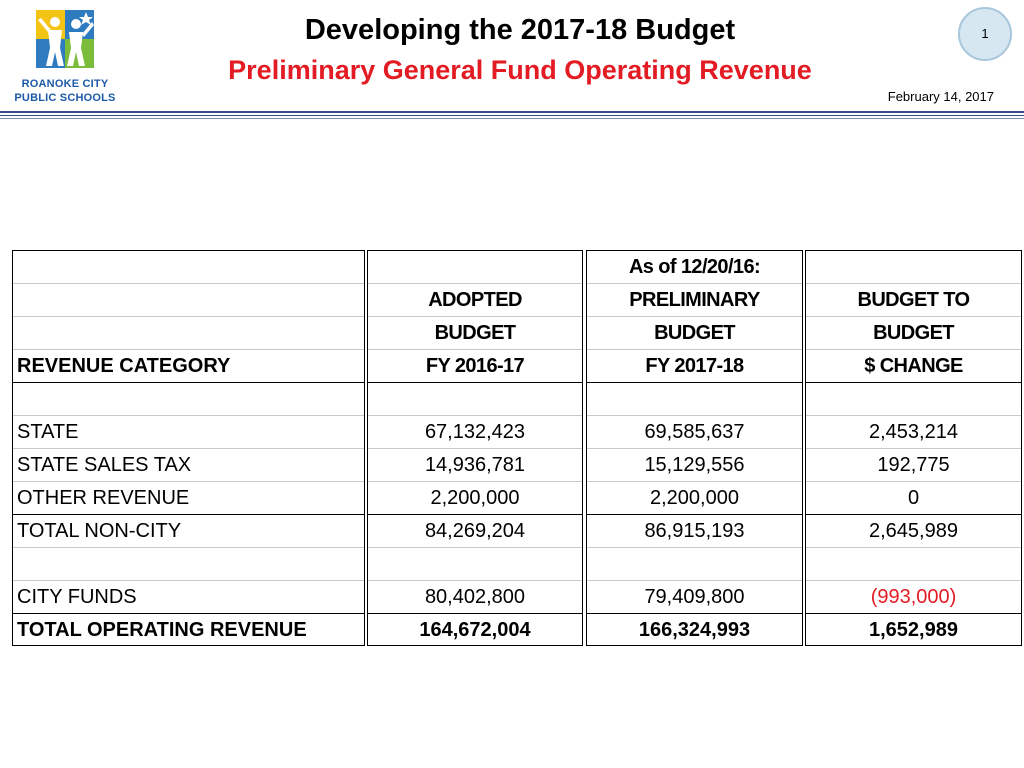 The height and width of the screenshot is (768, 1024). What do you see at coordinates (475, 465) in the screenshot?
I see `adopted-value: 14,936,781` at bounding box center [475, 465].